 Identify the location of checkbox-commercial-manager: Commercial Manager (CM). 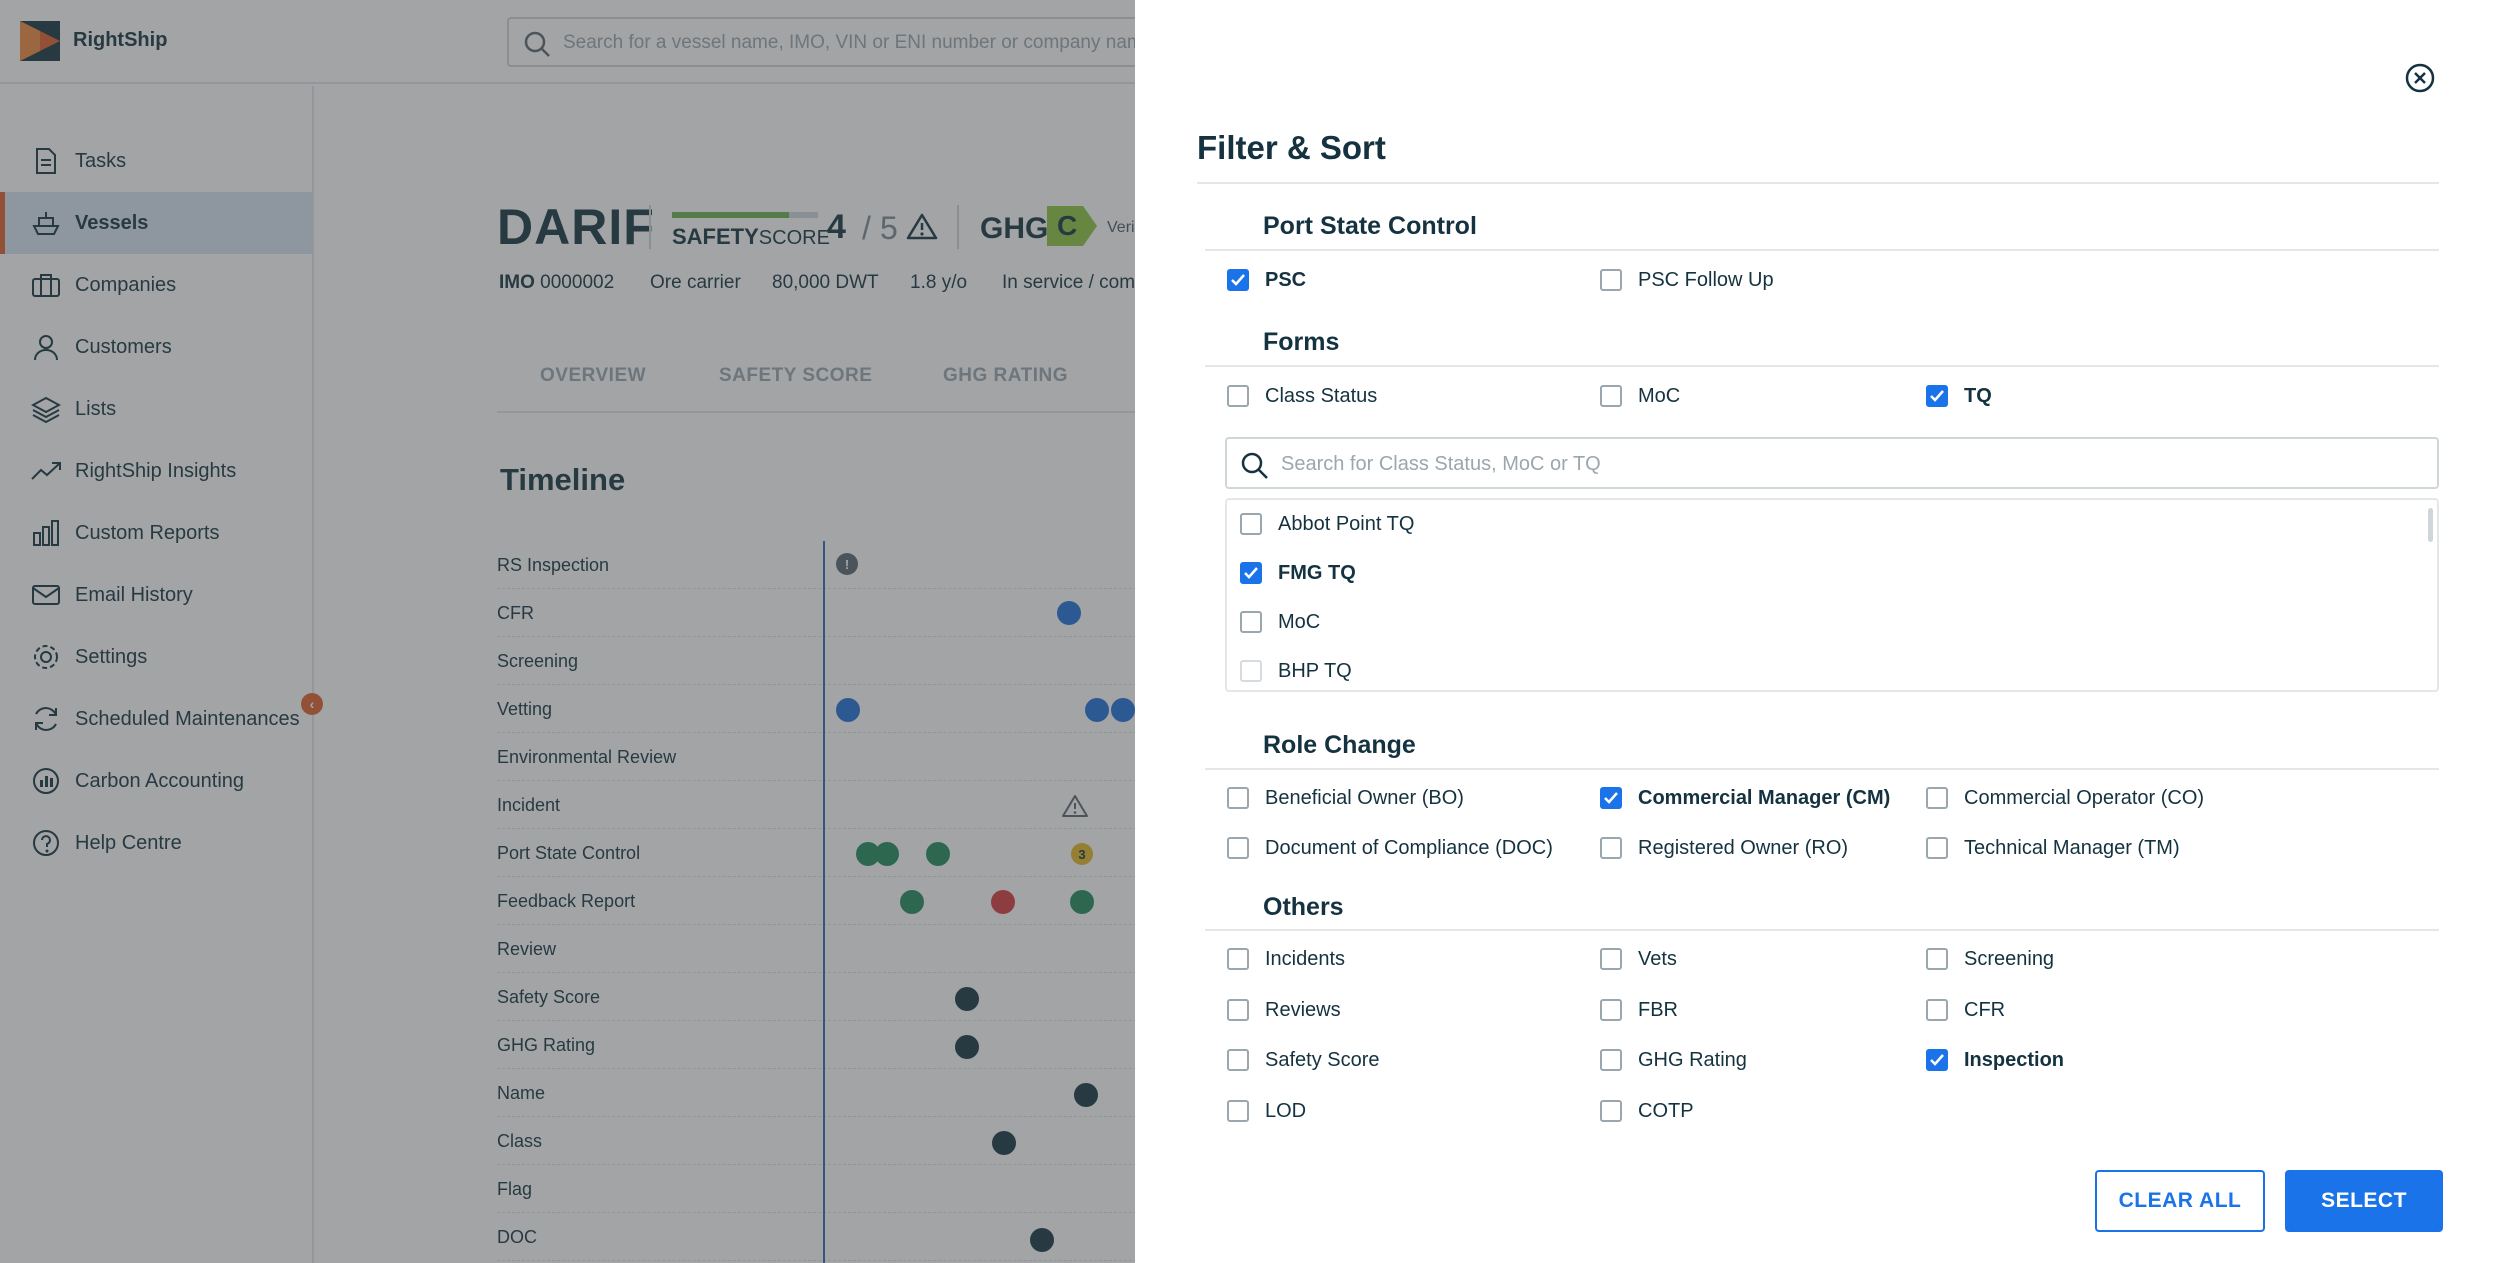
(1745, 798).